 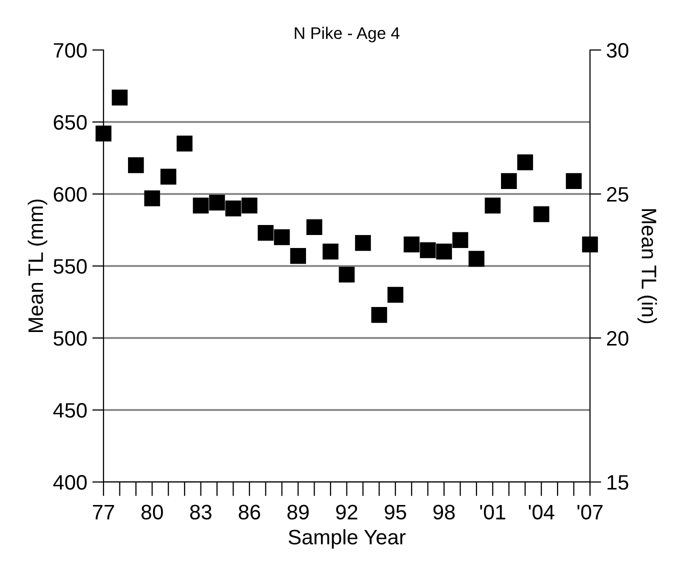 What do you see at coordinates (70, 482) in the screenshot?
I see `y-tick-label: 400` at bounding box center [70, 482].